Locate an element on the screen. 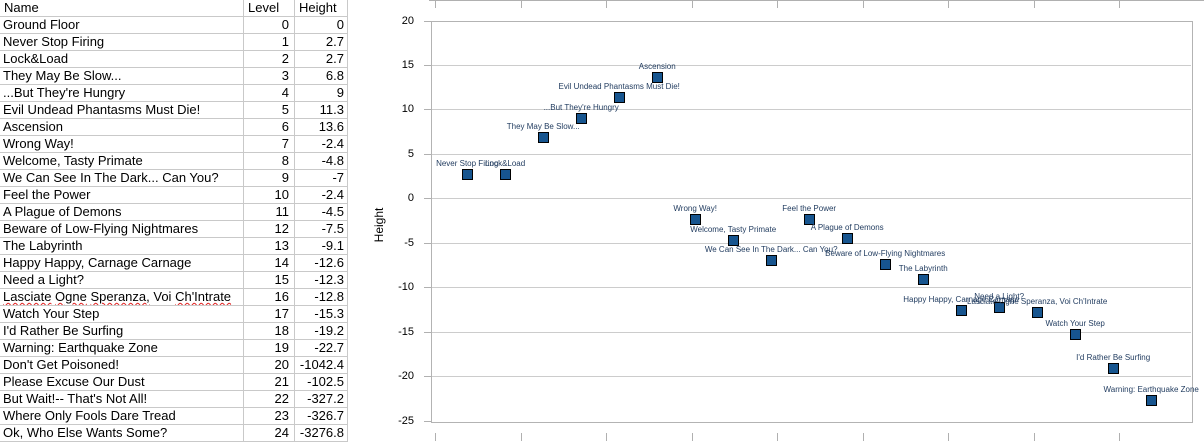 The image size is (1204, 442). cell-level: 21 is located at coordinates (269, 382).